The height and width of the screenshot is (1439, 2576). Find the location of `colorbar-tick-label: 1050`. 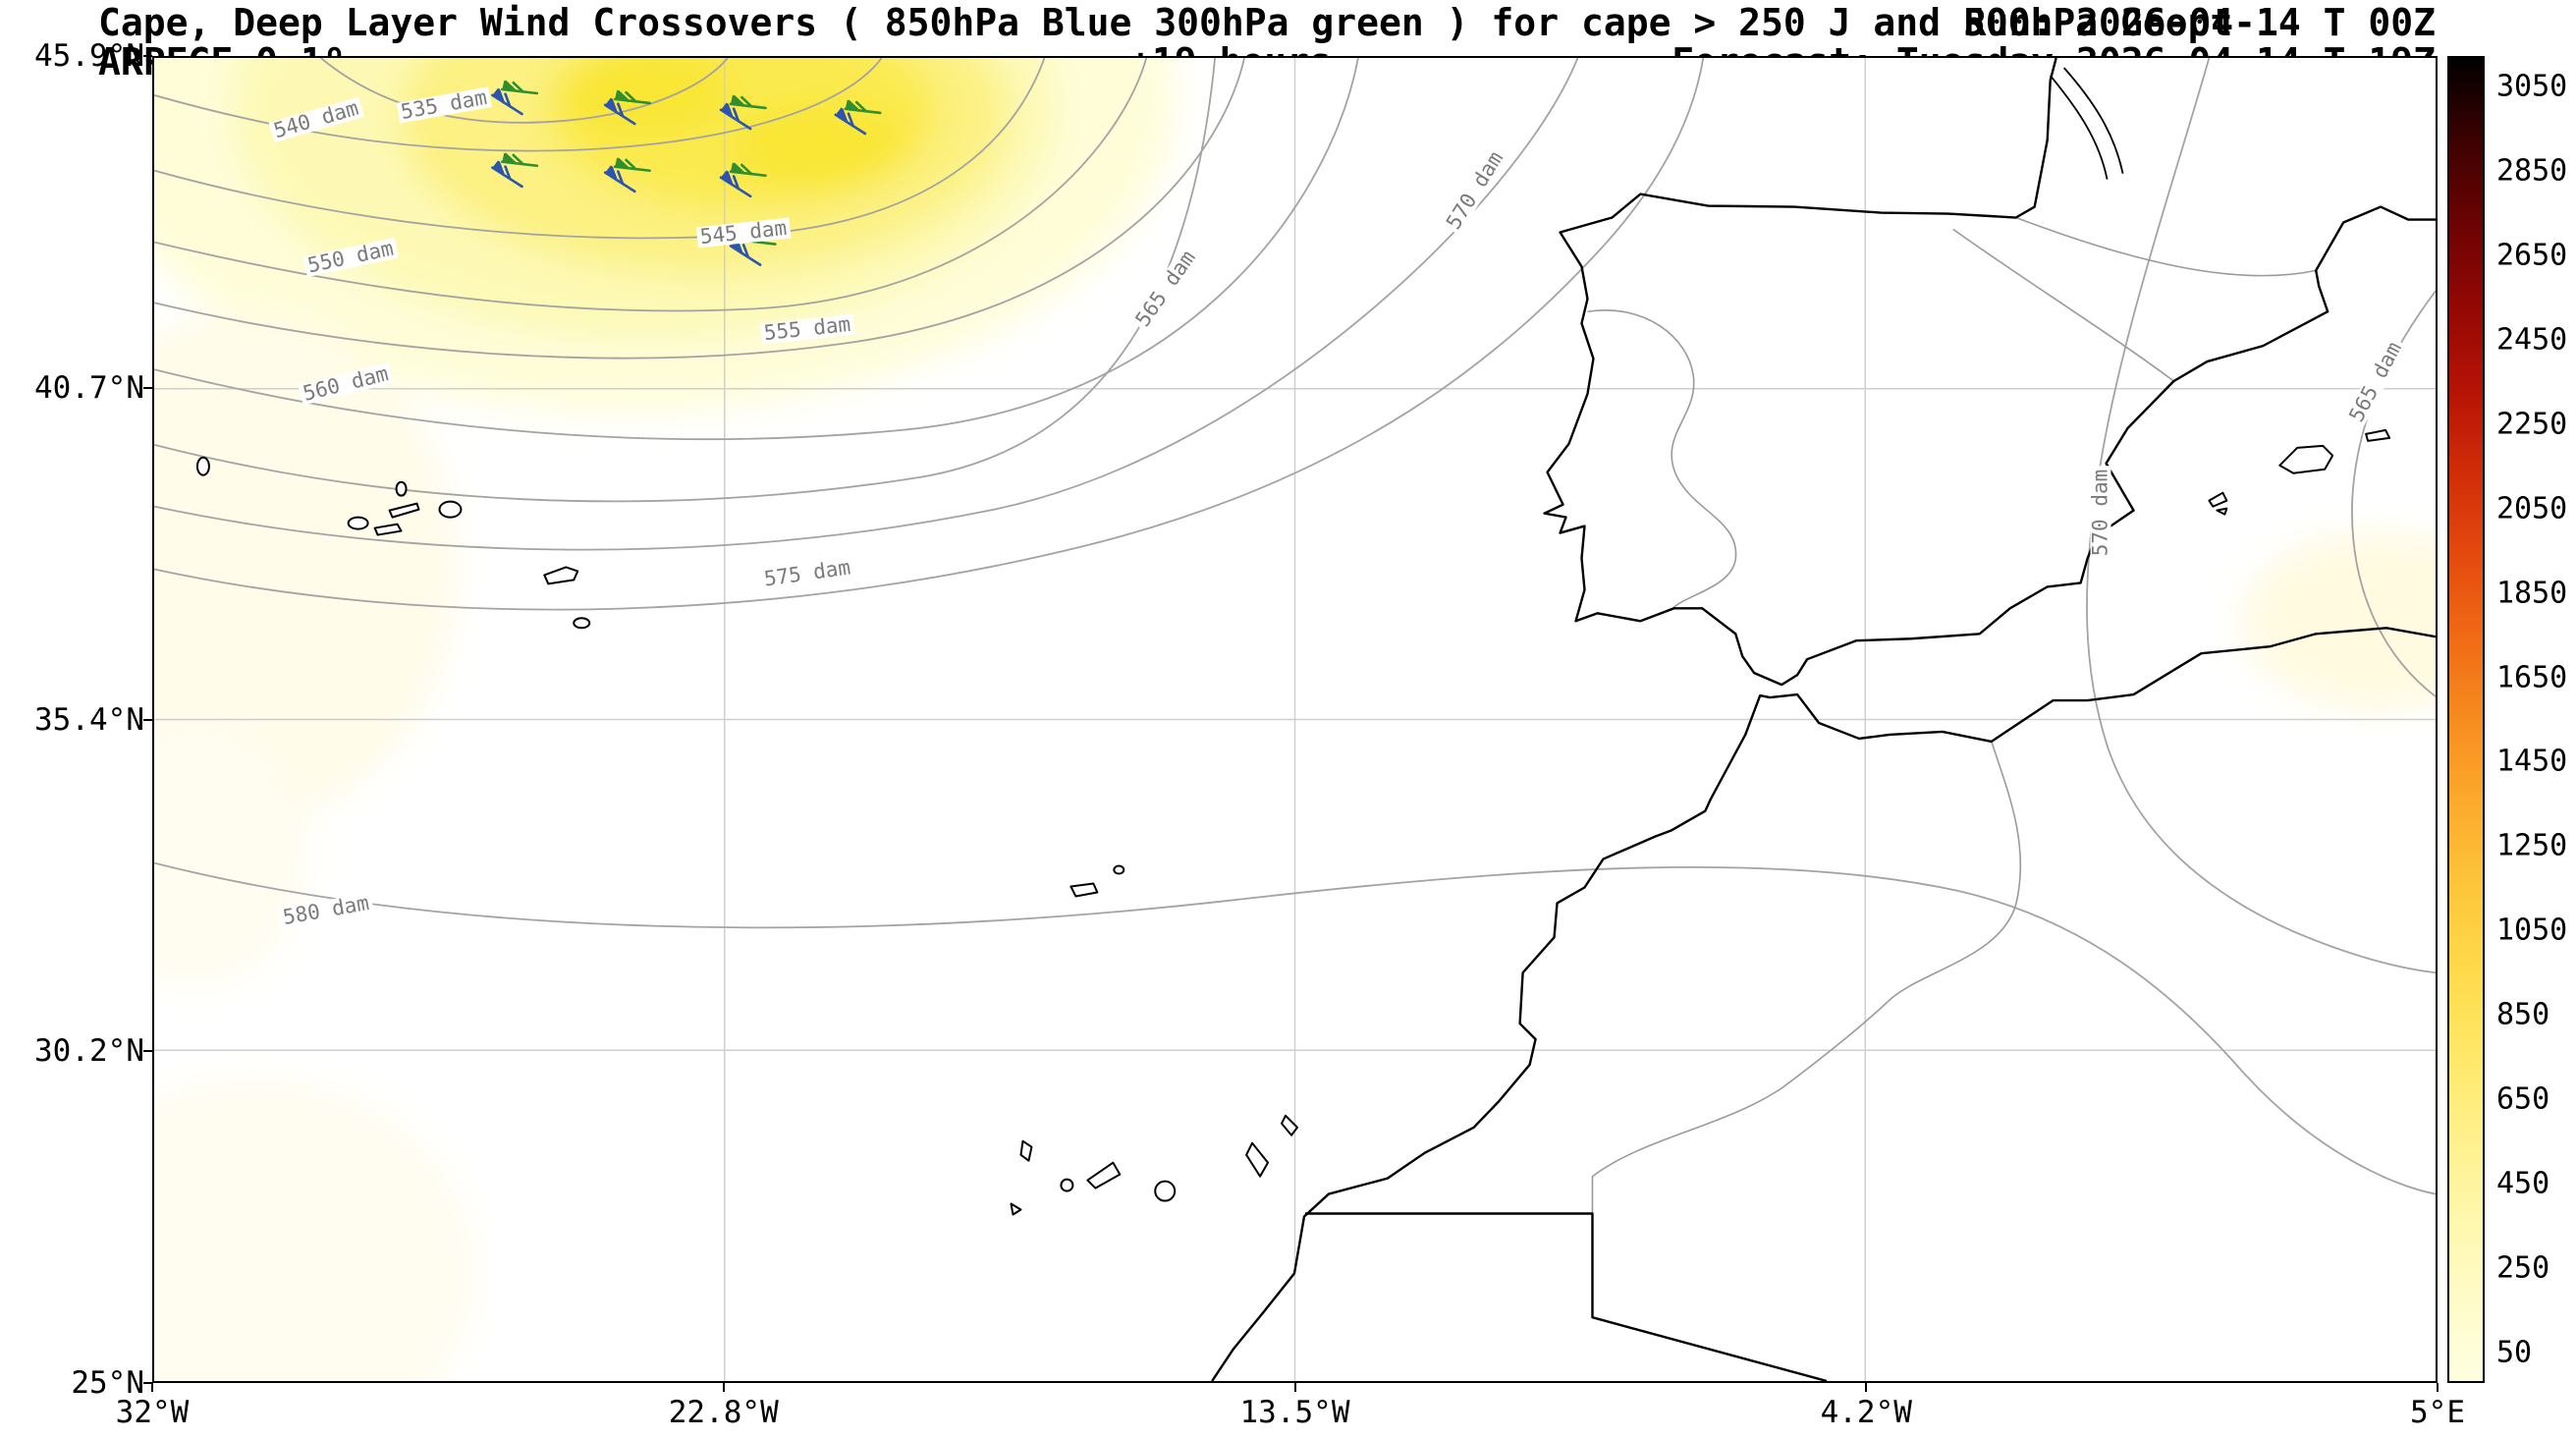

colorbar-tick-label: 1050 is located at coordinates (2532, 930).